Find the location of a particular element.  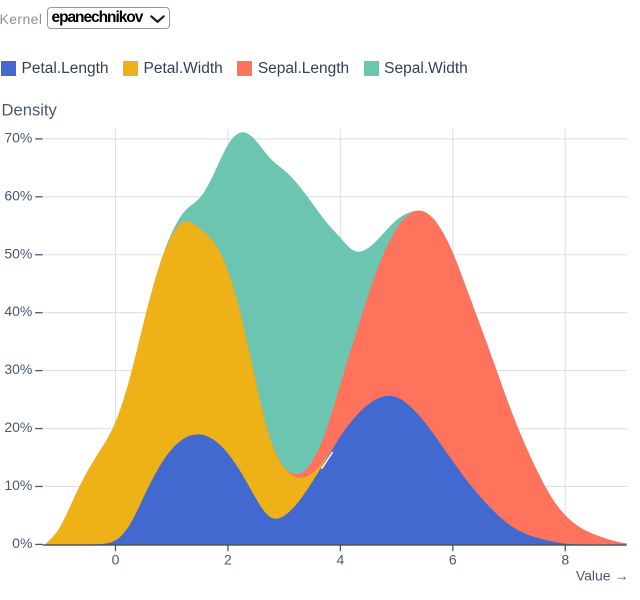

svg-text: 8 is located at coordinates (565, 560).